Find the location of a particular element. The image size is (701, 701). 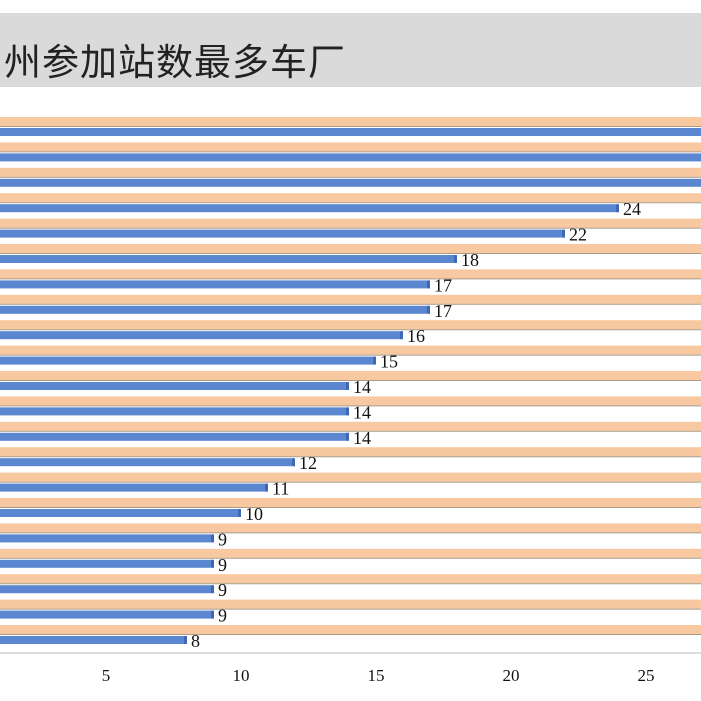

data-label: 22 is located at coordinates (578, 235).